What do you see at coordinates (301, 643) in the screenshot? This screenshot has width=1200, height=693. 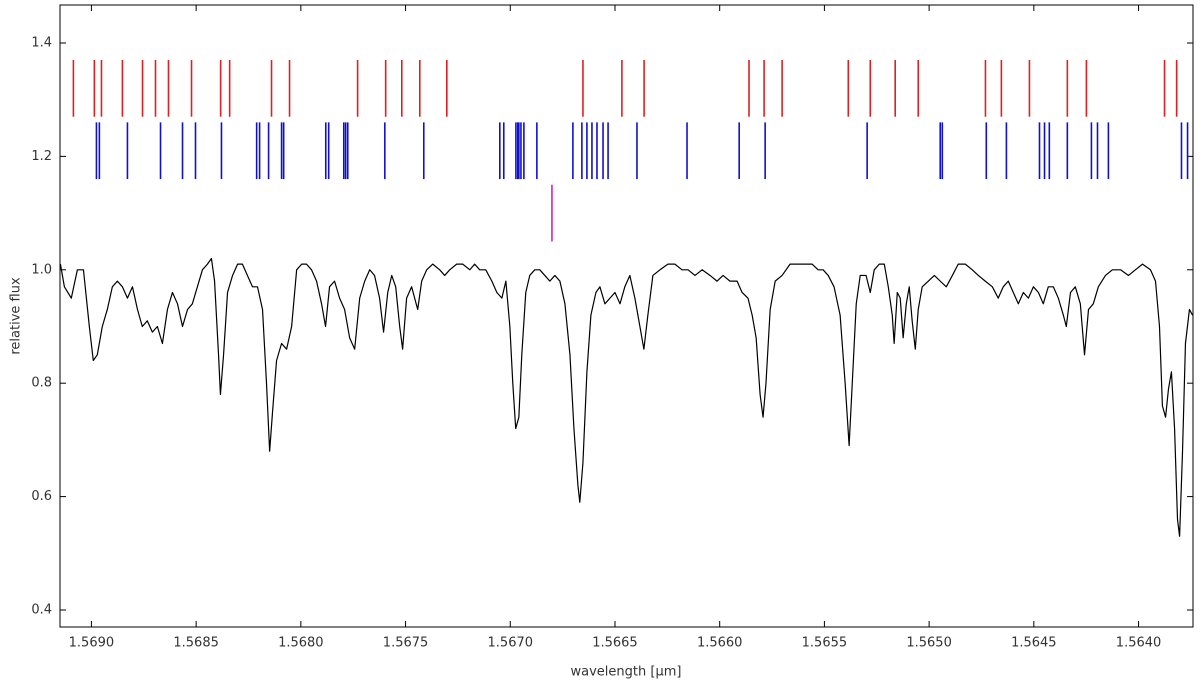 I see `x-tick-label: 1.5680` at bounding box center [301, 643].